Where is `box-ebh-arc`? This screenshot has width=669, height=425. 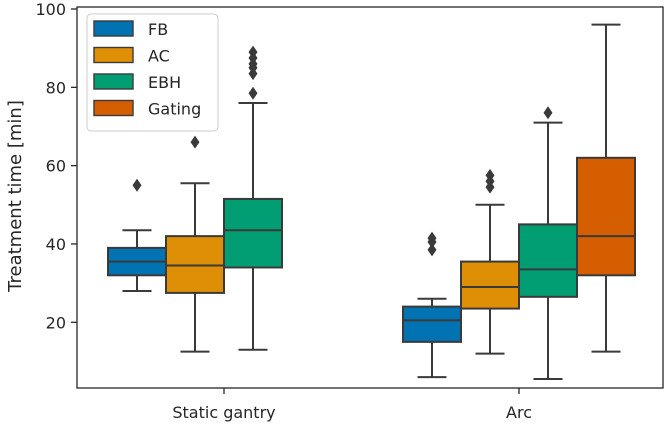 box-ebh-arc is located at coordinates (548, 260).